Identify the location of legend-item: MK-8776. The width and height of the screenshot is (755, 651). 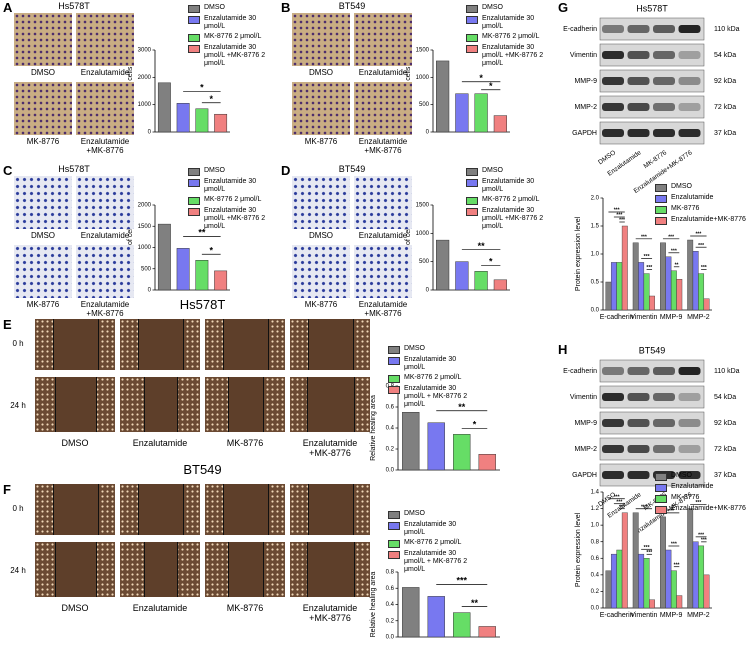
(705, 498).